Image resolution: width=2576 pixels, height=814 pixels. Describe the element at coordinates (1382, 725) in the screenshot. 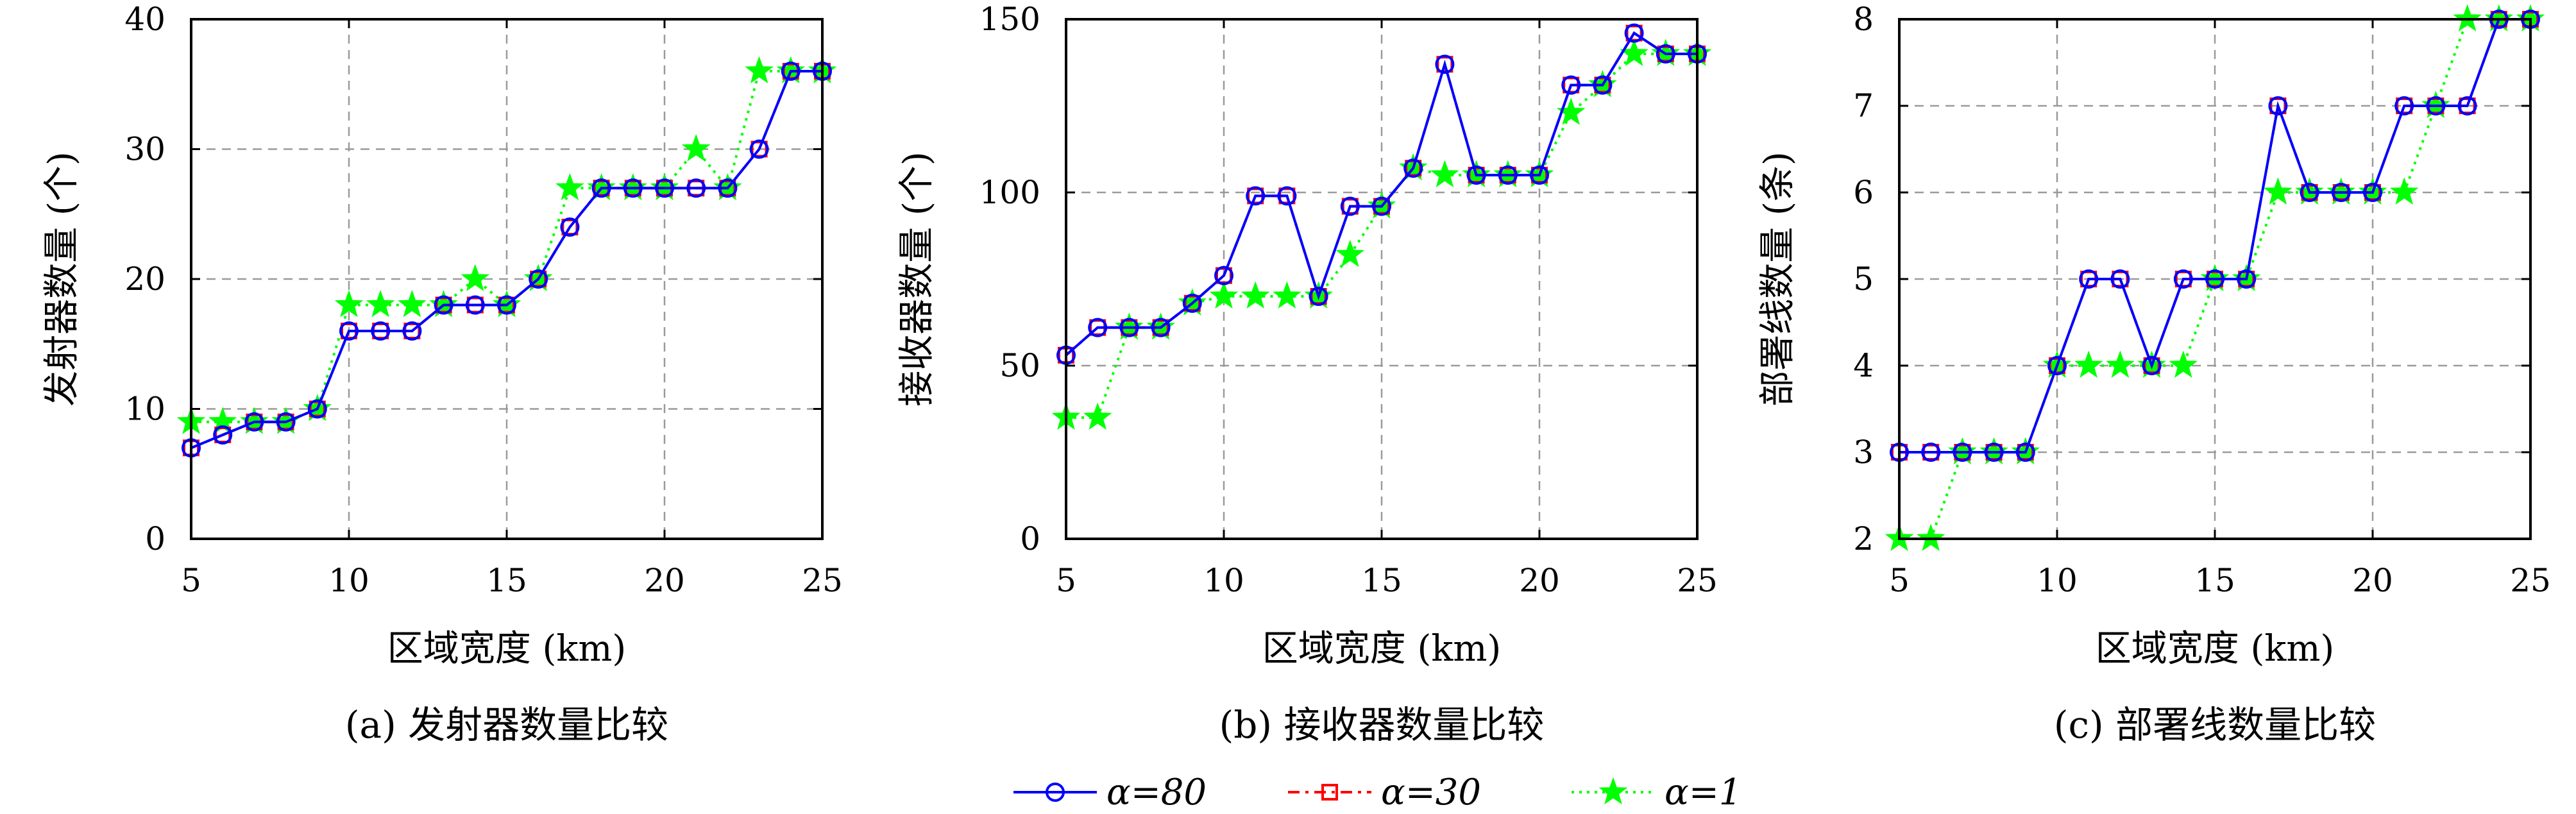

I see `chart-caption: (b) 接收器数量比较` at that location.